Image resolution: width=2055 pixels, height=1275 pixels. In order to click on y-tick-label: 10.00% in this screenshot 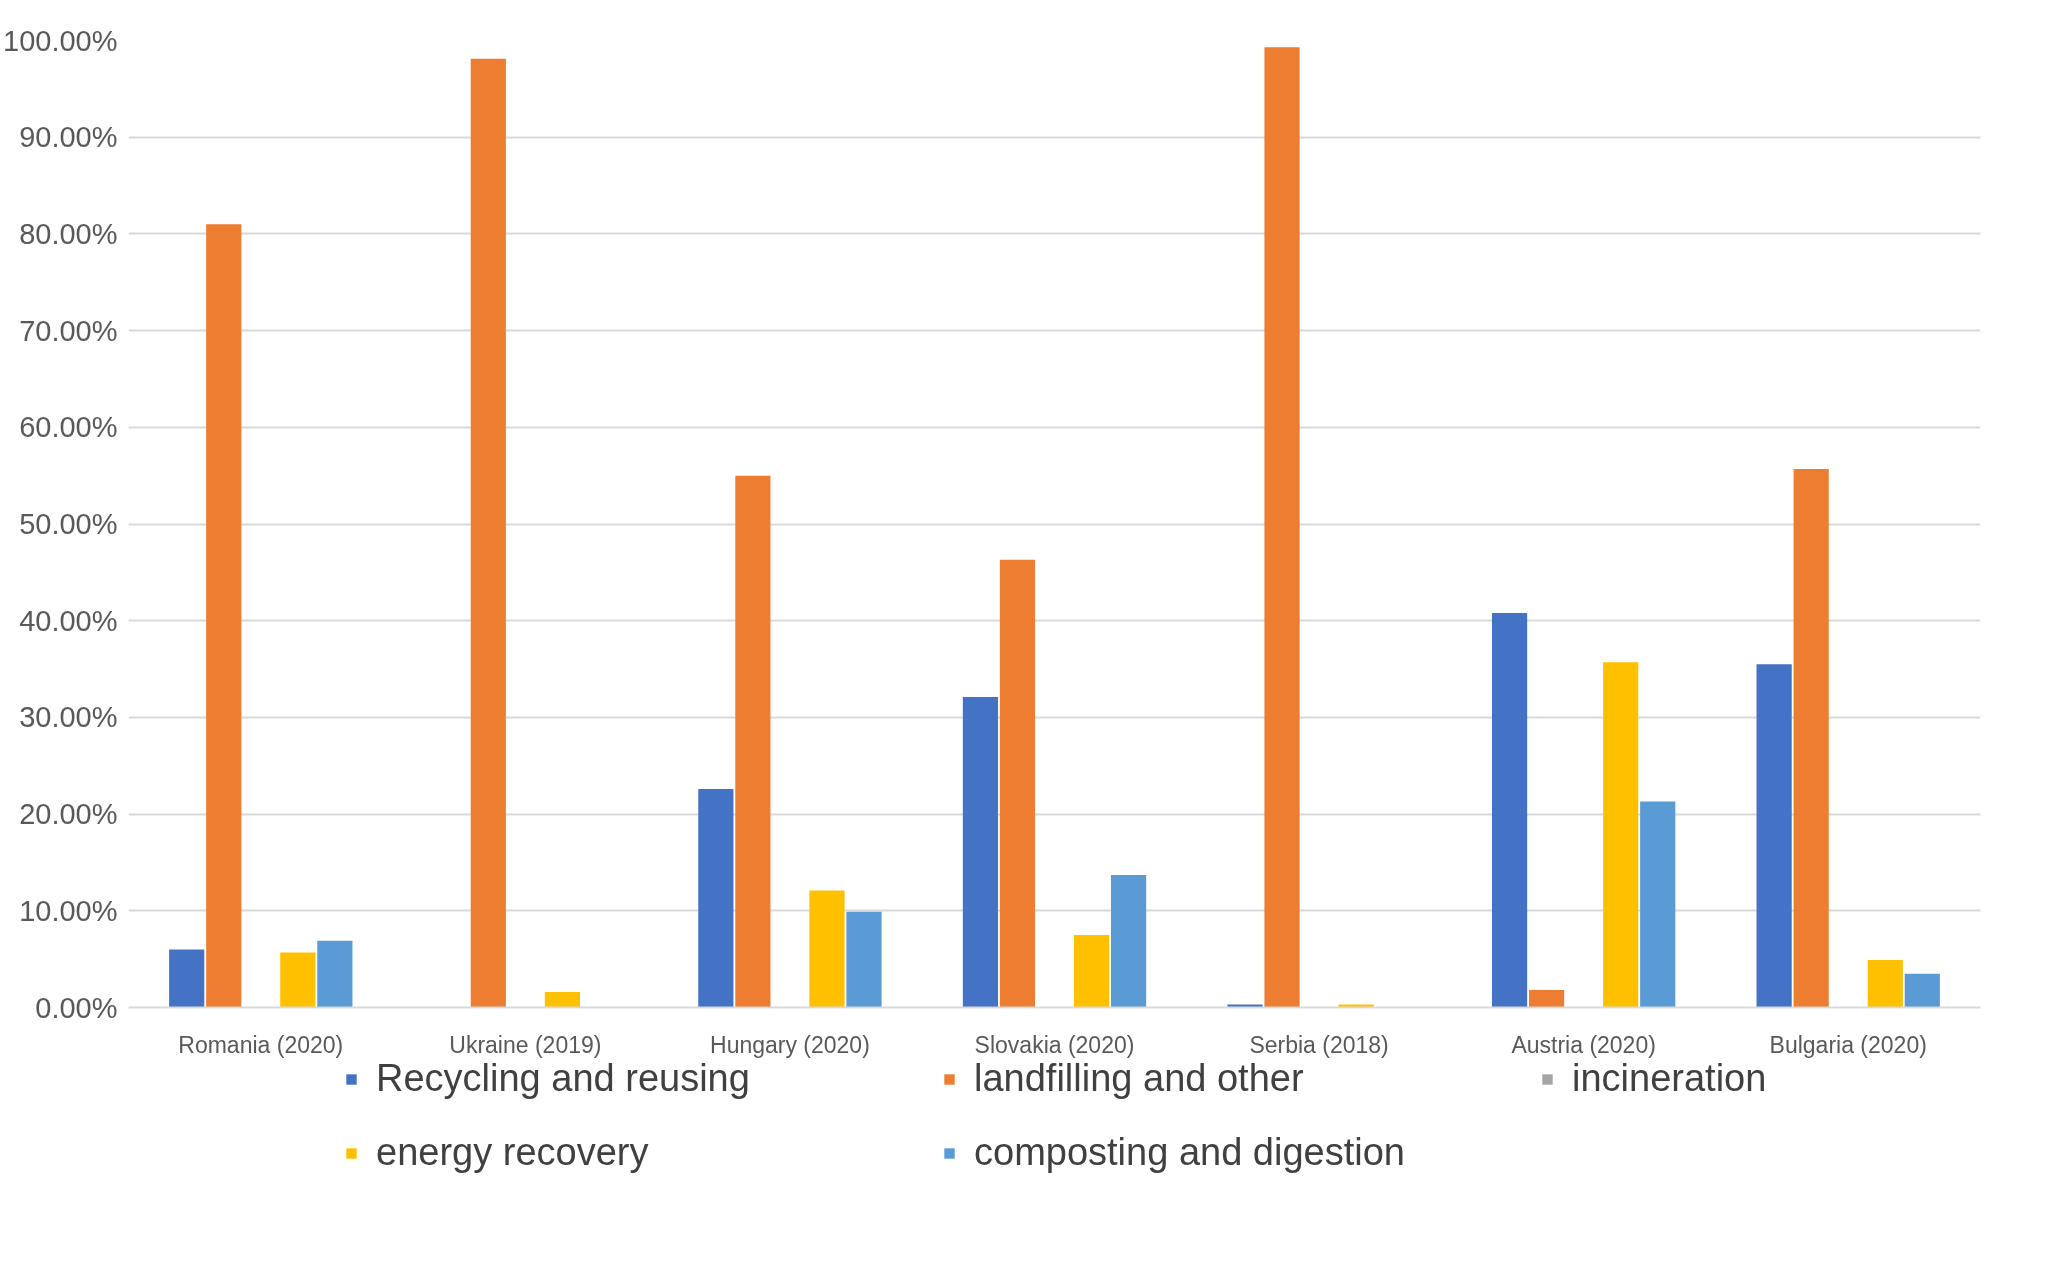, I will do `click(68, 910)`.